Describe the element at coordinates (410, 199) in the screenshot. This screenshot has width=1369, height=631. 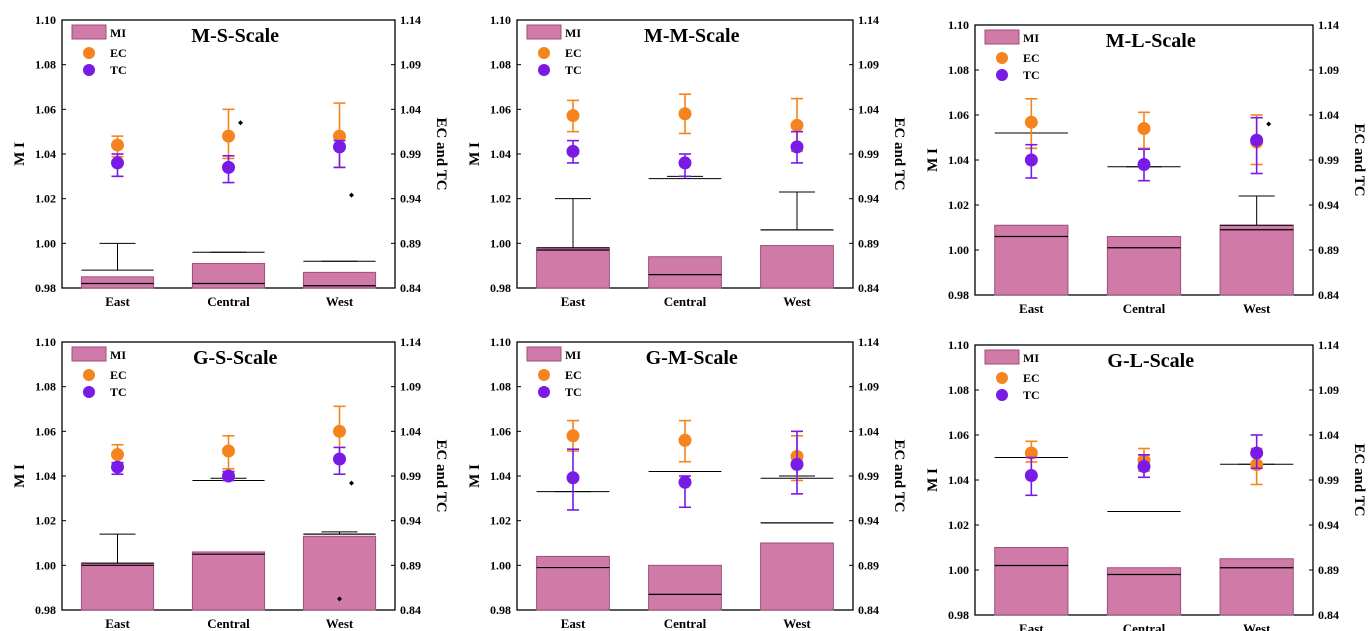
I see `right-tick-label: 0.94` at that location.